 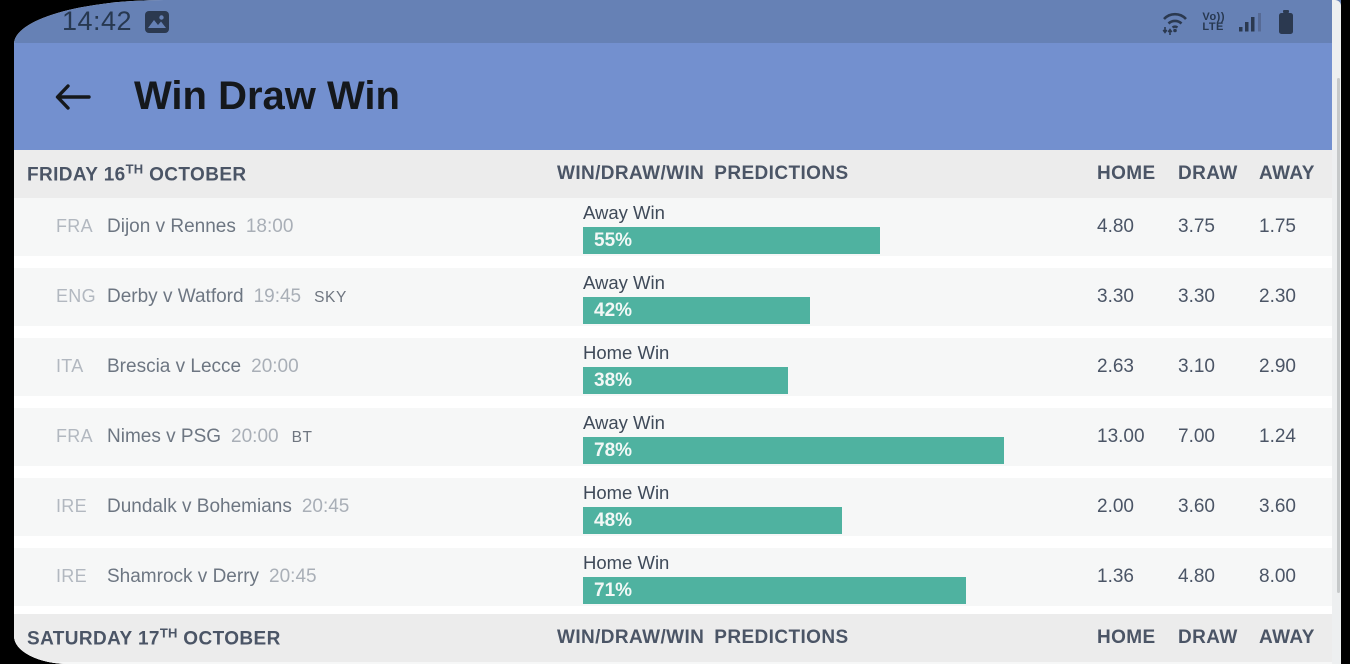 I want to click on prediction: Home Win 71%, so click(x=775, y=578).